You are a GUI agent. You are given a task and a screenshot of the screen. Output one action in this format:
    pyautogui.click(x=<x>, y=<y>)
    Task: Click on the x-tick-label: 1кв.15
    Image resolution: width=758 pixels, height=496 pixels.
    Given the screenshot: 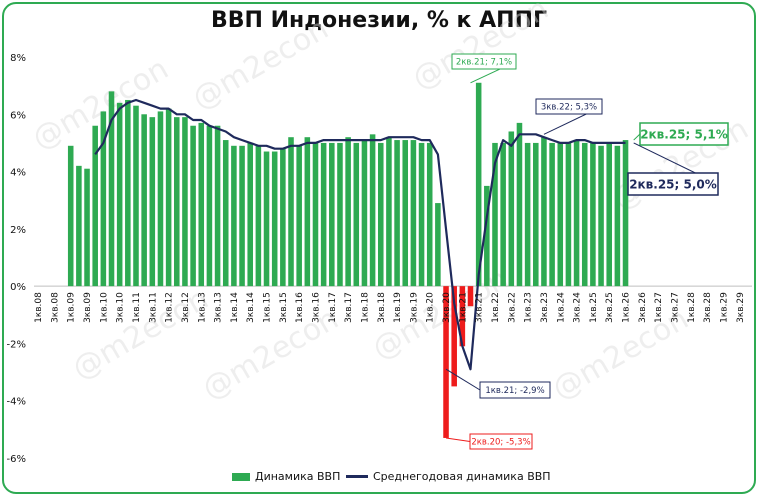 What is the action you would take?
    pyautogui.click(x=268, y=307)
    